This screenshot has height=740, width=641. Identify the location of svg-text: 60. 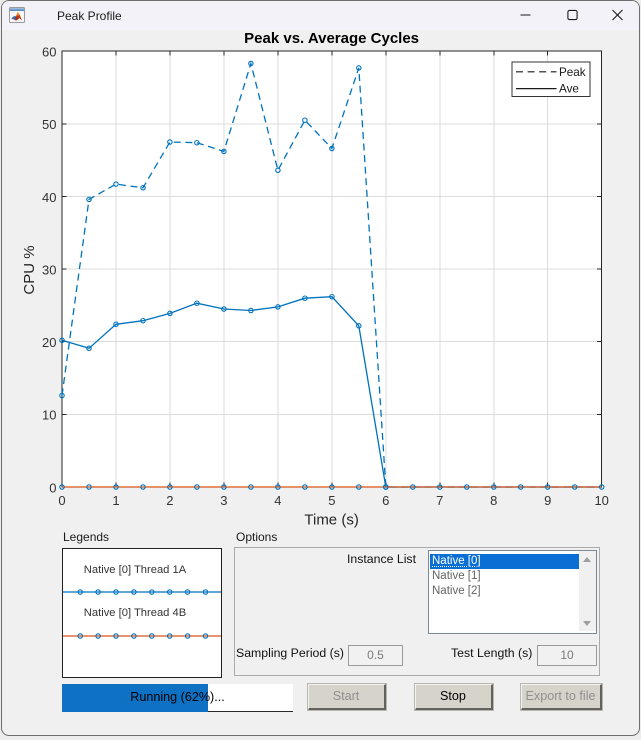
(49, 52).